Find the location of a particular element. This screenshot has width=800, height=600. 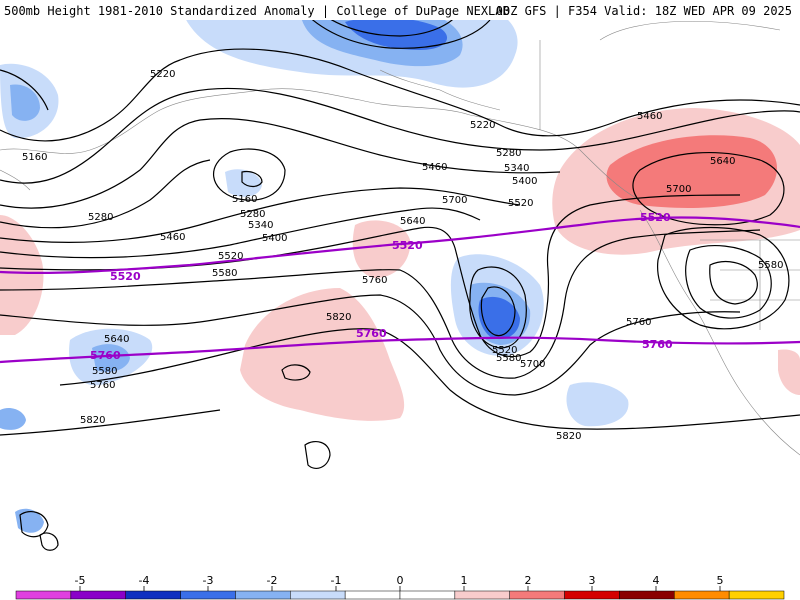

colorbar: -5 -4 -3 -2 -1 0 1 2 3 4 5 is located at coordinates (400, 587).